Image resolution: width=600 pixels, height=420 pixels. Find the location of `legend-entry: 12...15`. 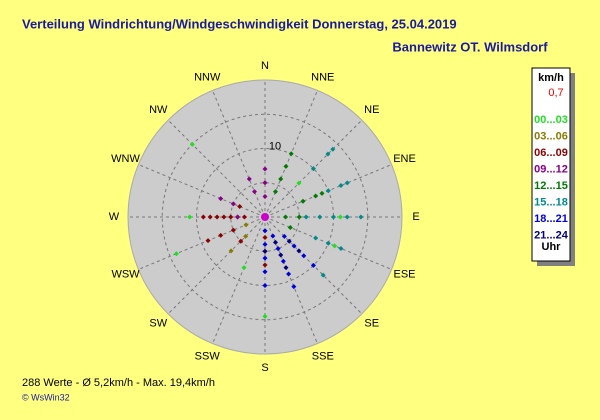

legend-entry: 12...15 is located at coordinates (551, 186).